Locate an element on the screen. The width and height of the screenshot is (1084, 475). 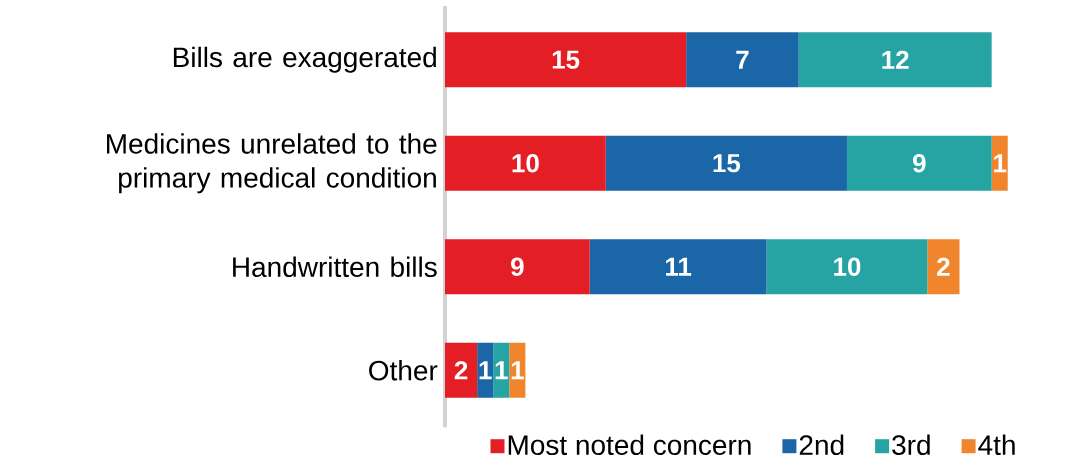
data-label: 12 is located at coordinates (895, 59).